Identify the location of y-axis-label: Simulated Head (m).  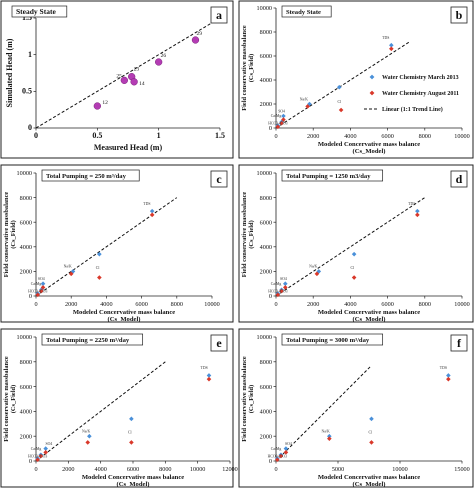
(9, 72).